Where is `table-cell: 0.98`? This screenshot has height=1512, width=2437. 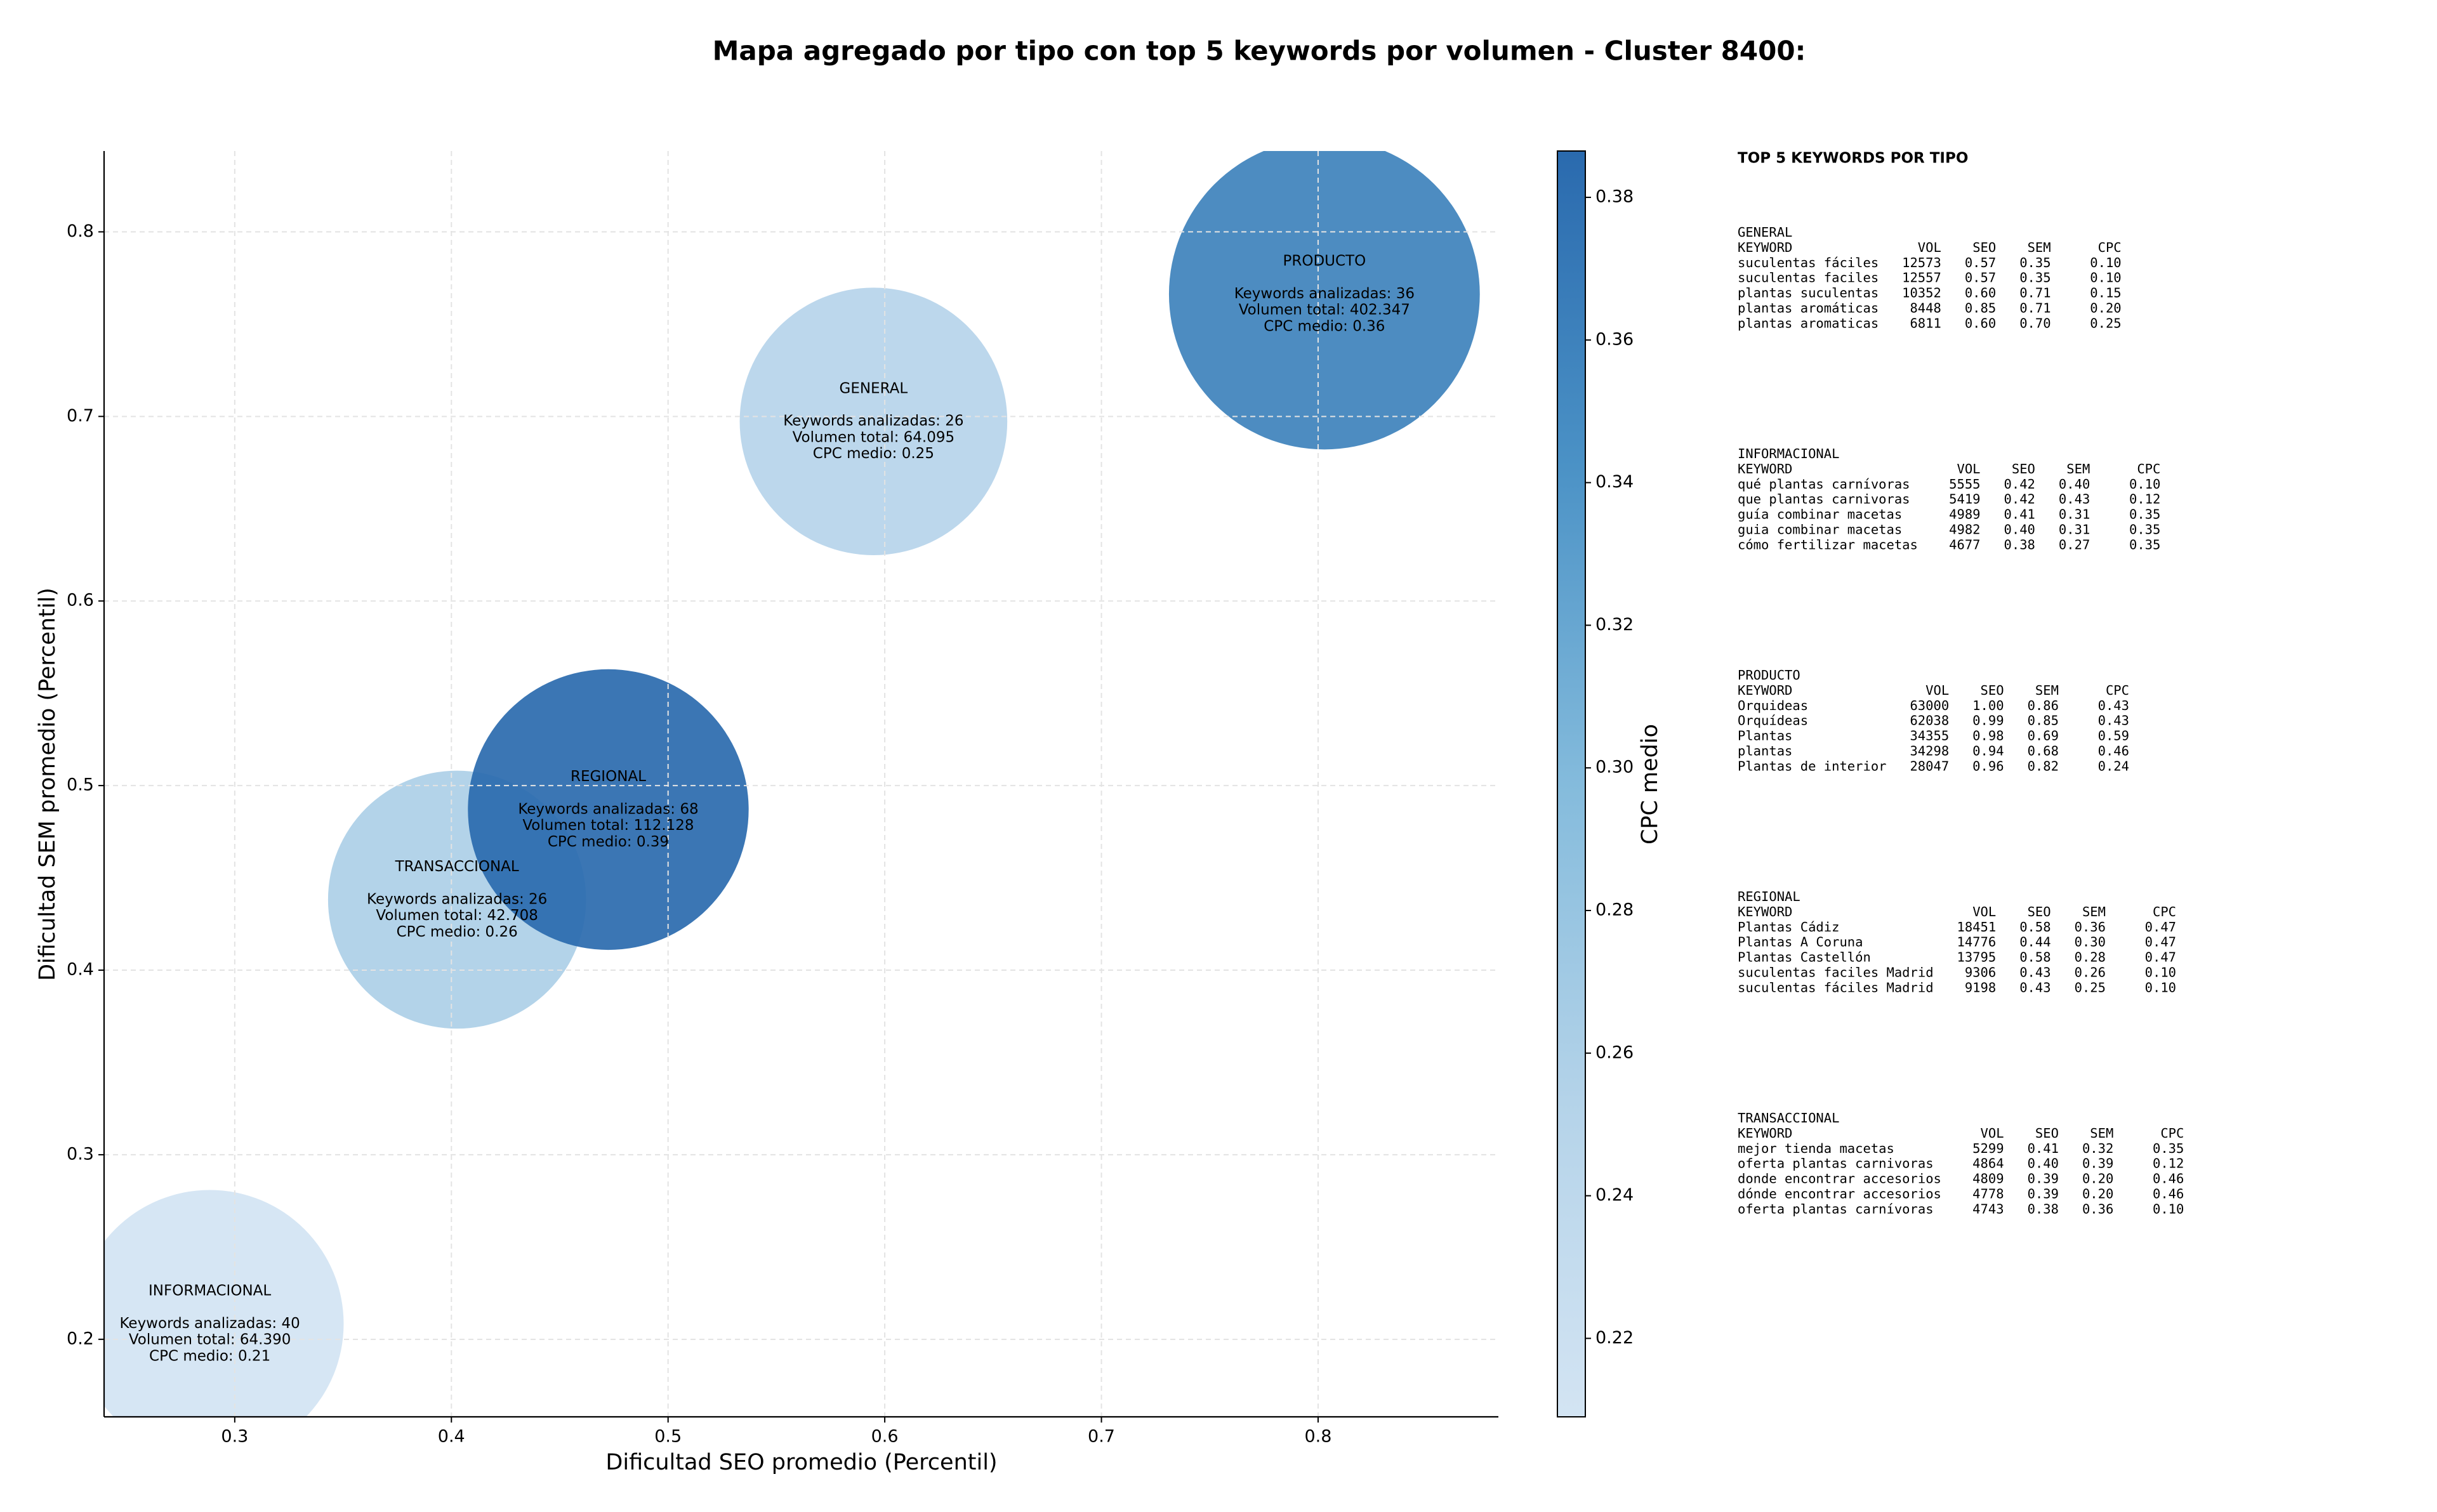
table-cell: 0.98 is located at coordinates (1988, 736).